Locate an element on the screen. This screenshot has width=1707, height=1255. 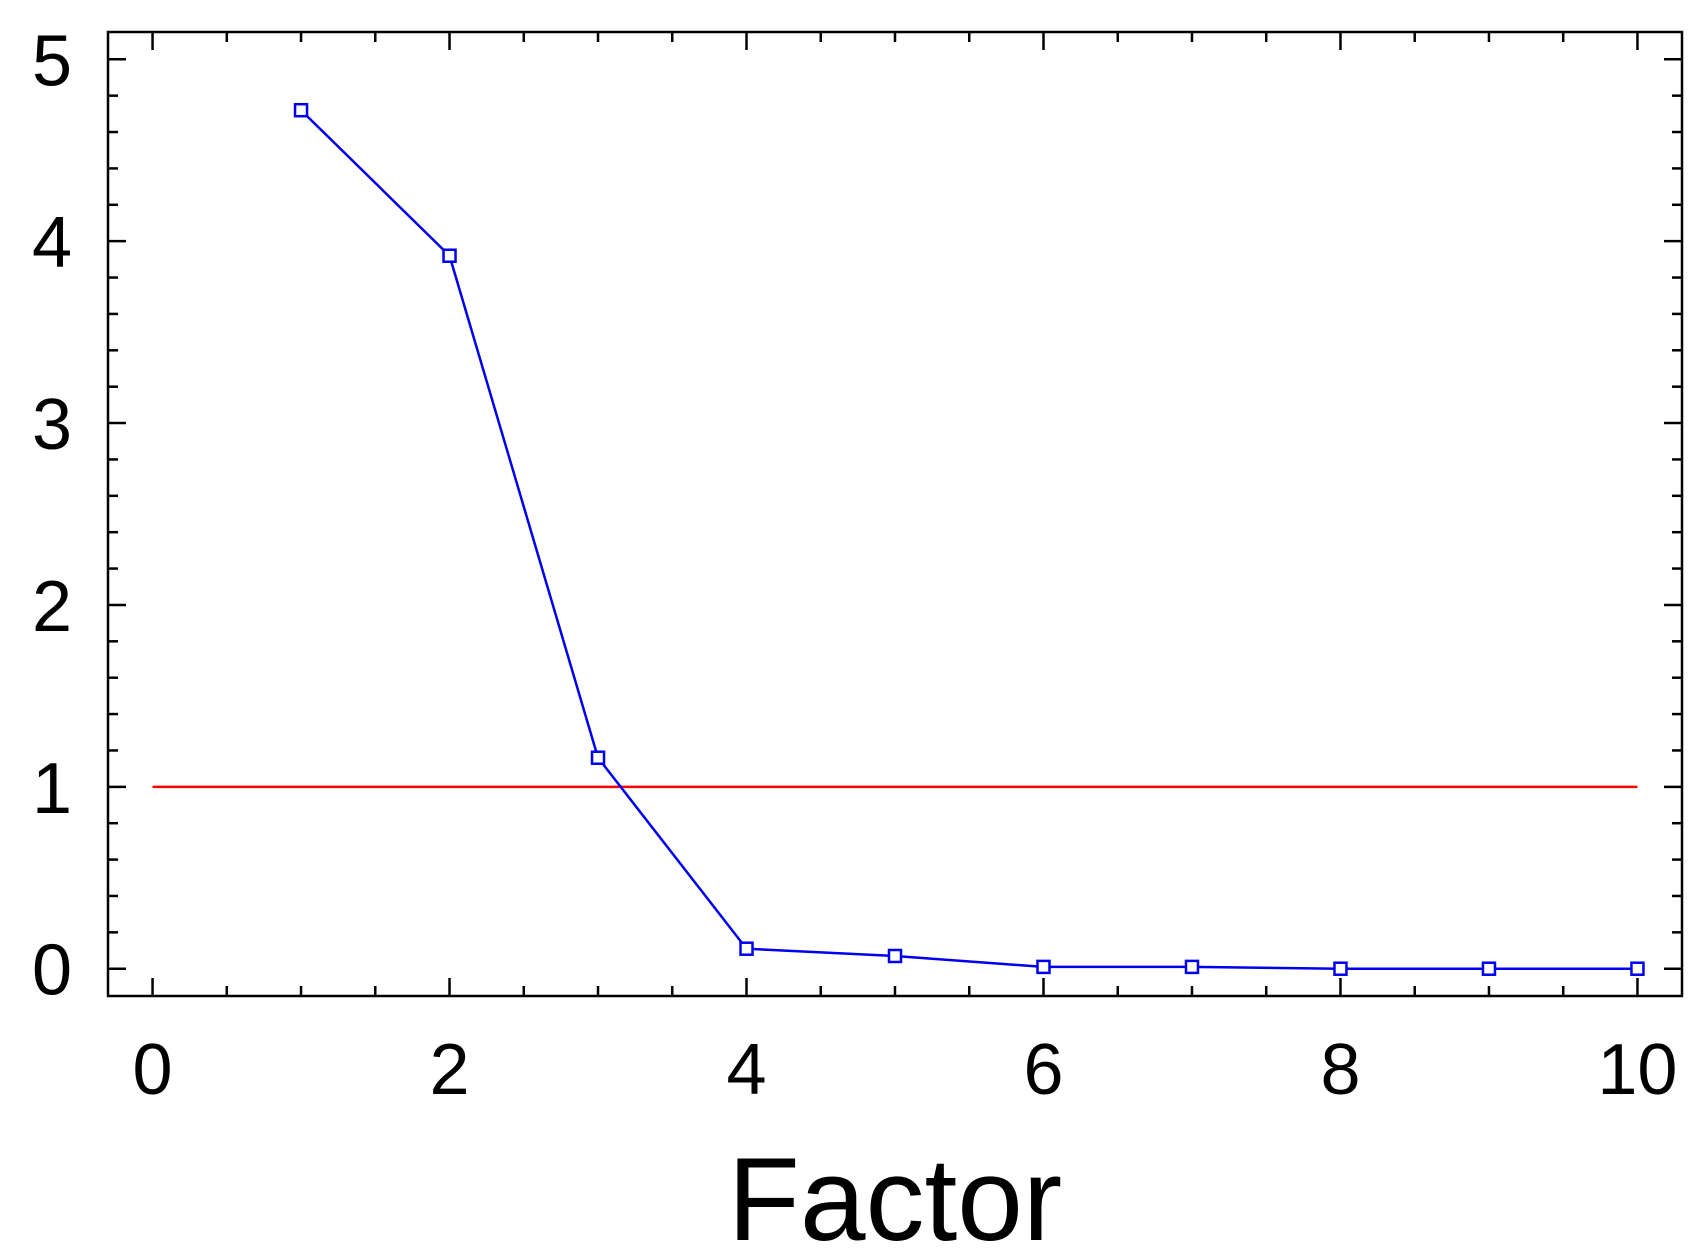
y-tick-label: 0 is located at coordinates (52, 971).